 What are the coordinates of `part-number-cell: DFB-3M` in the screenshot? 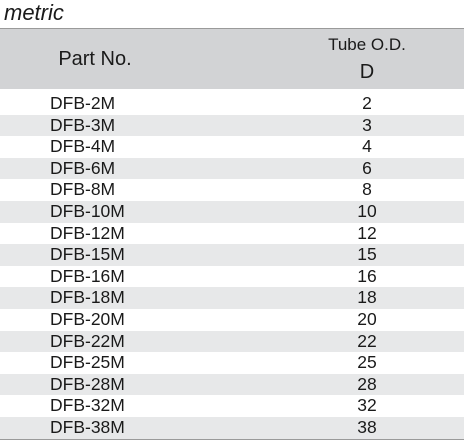 It's located at (83, 124).